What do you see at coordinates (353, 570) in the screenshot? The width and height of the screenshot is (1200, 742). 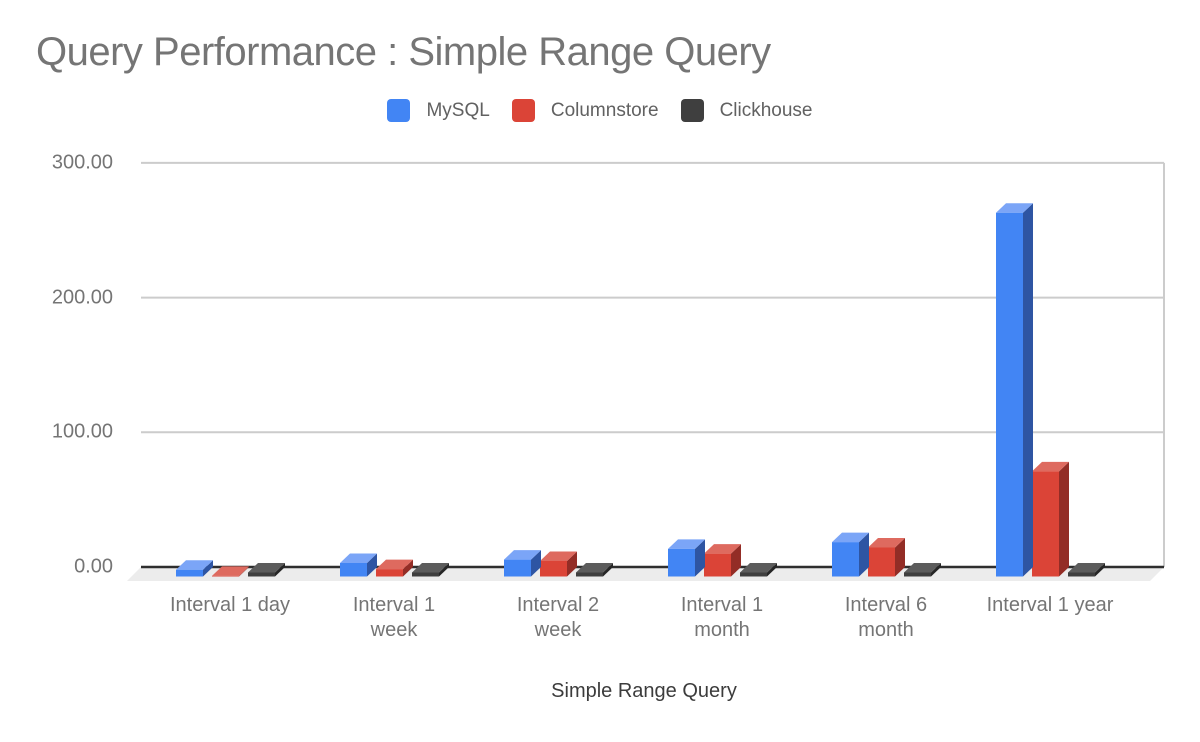 I see `bar-mysql-1-front` at bounding box center [353, 570].